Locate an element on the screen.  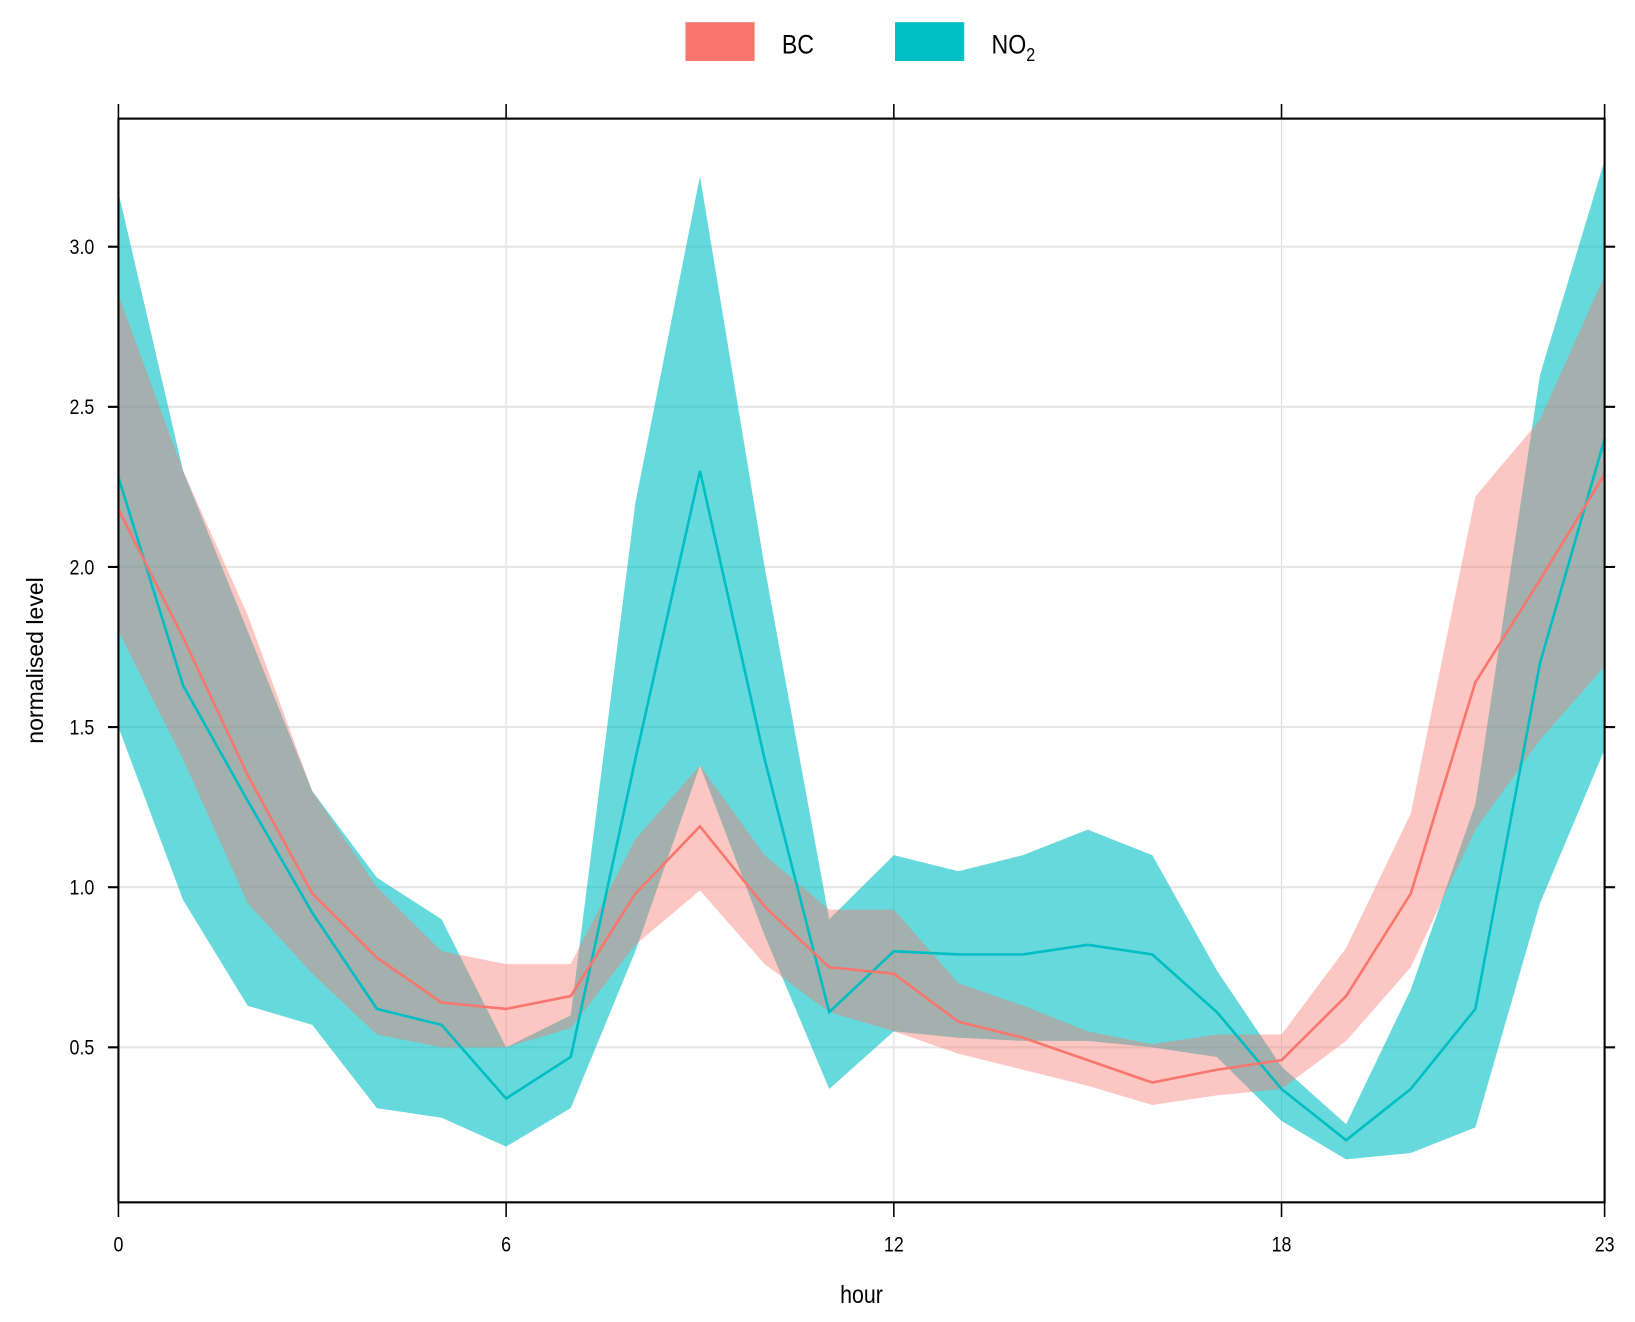
x-tick-label: 23 is located at coordinates (1605, 1245).